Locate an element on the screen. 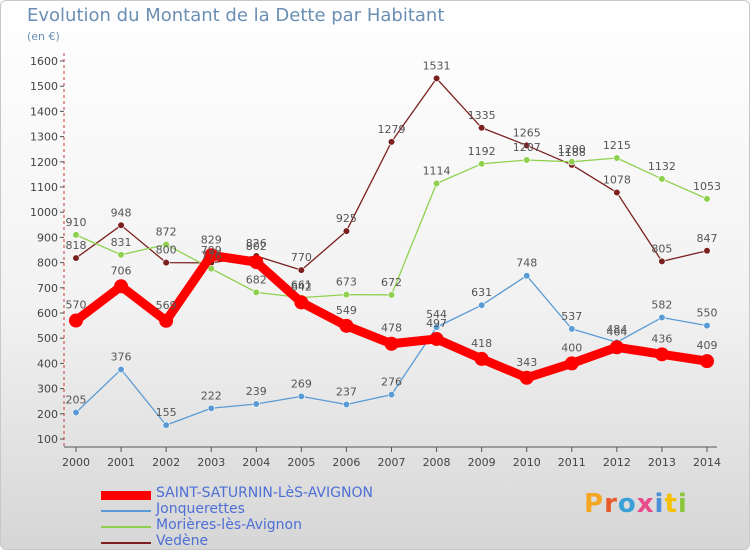 This screenshot has width=750, height=550. legend-swatch-vedene is located at coordinates (126, 543).